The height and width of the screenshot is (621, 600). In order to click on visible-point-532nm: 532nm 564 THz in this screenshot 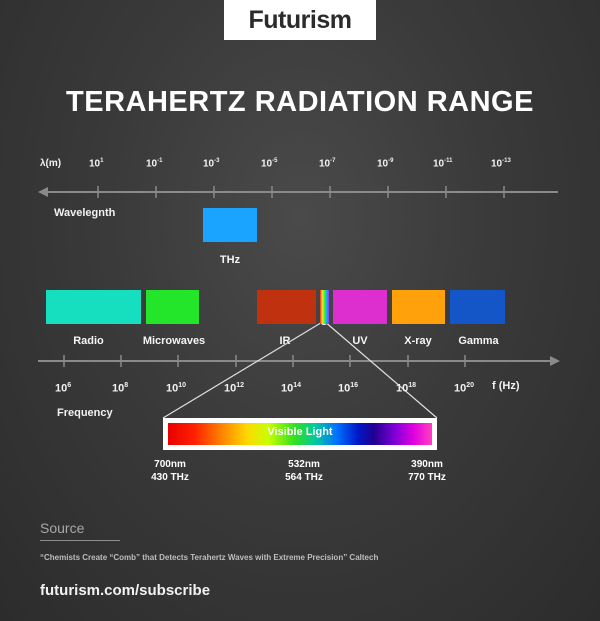, I will do `click(304, 471)`.